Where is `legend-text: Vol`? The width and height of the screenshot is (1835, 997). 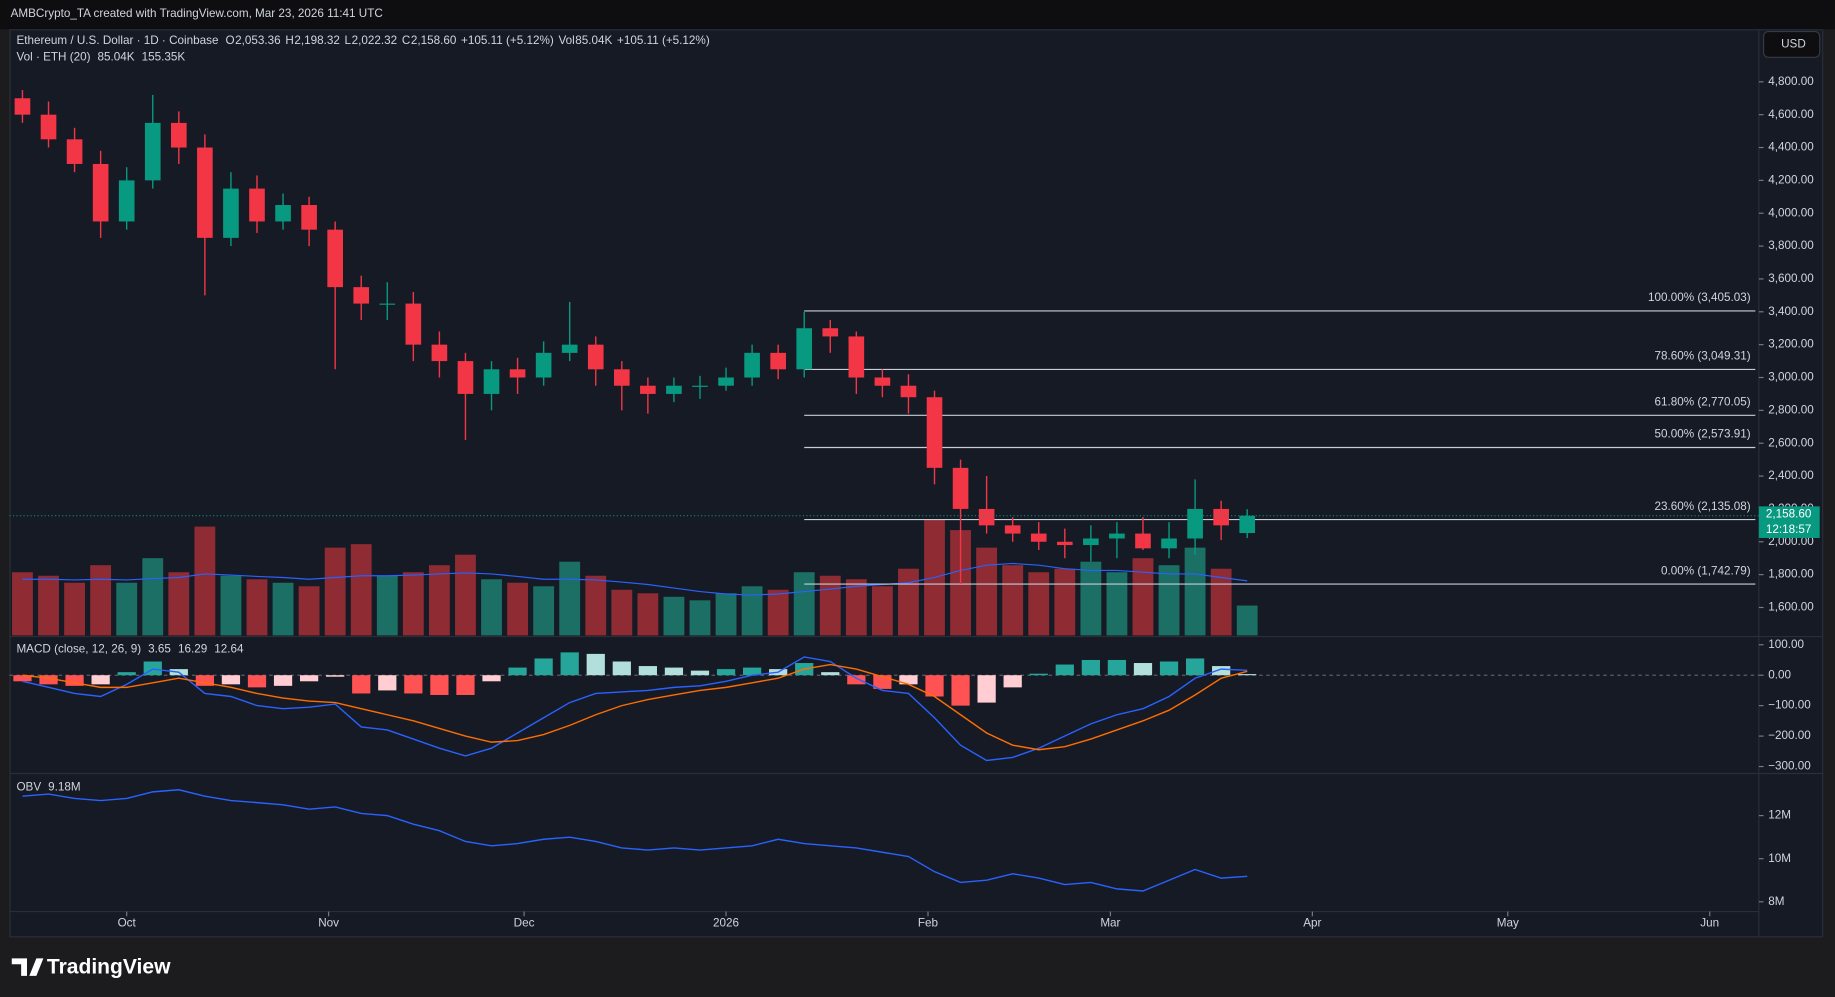
legend-text: Vol is located at coordinates (566, 40).